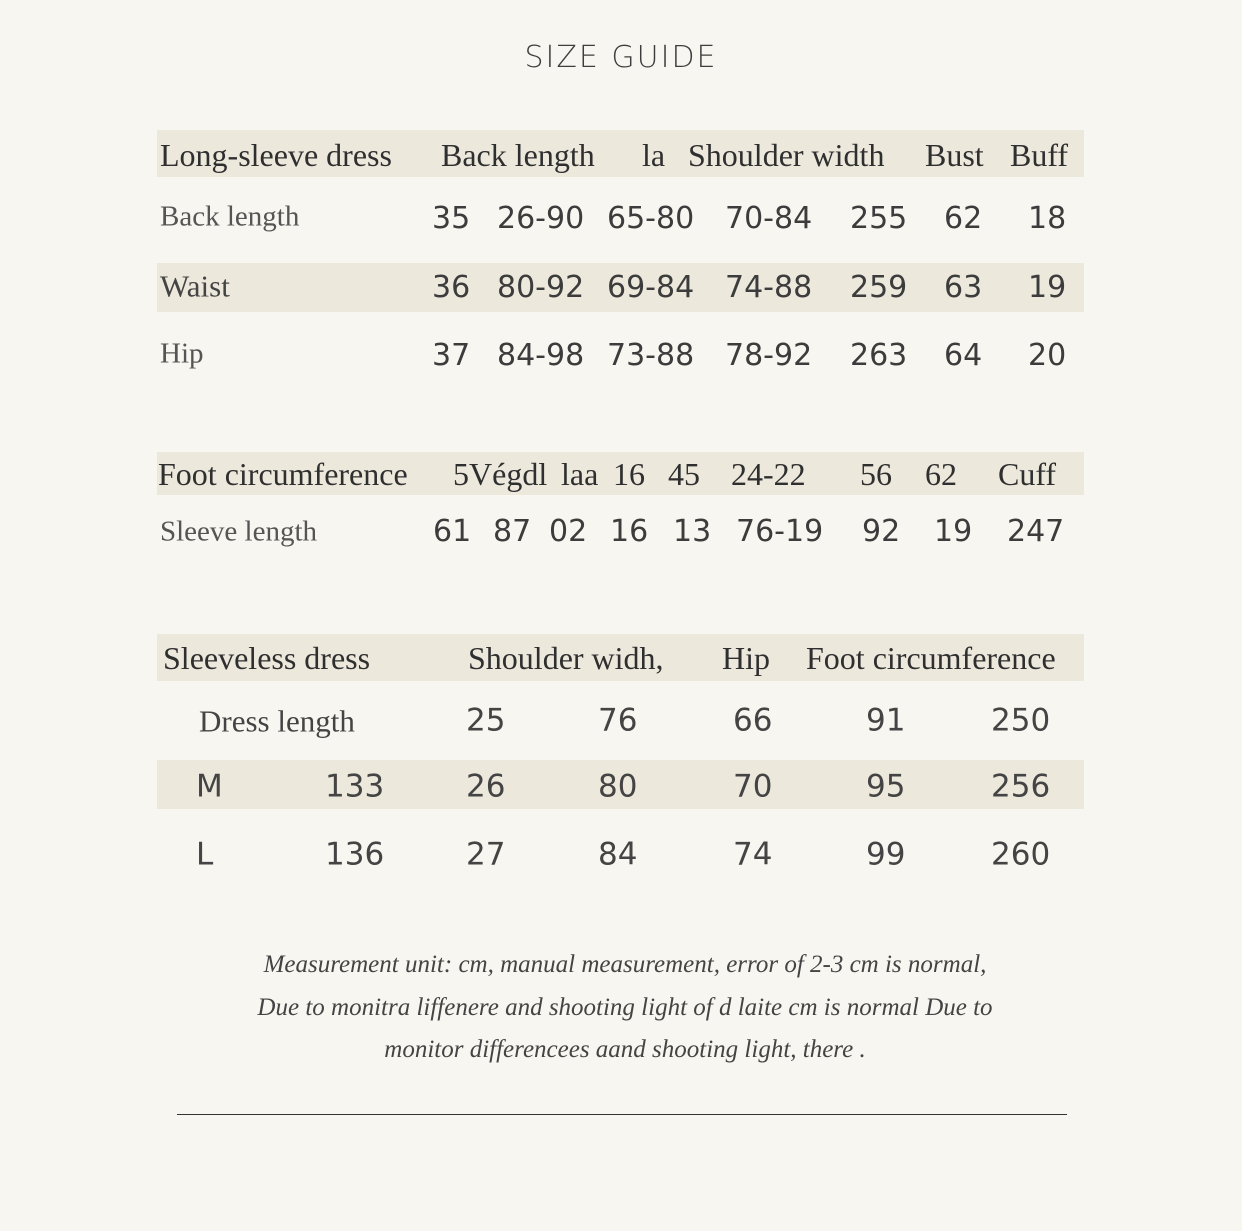 Image resolution: width=1242 pixels, height=1231 pixels. Describe the element at coordinates (963, 218) in the screenshot. I see `table1-cell: 62` at that location.